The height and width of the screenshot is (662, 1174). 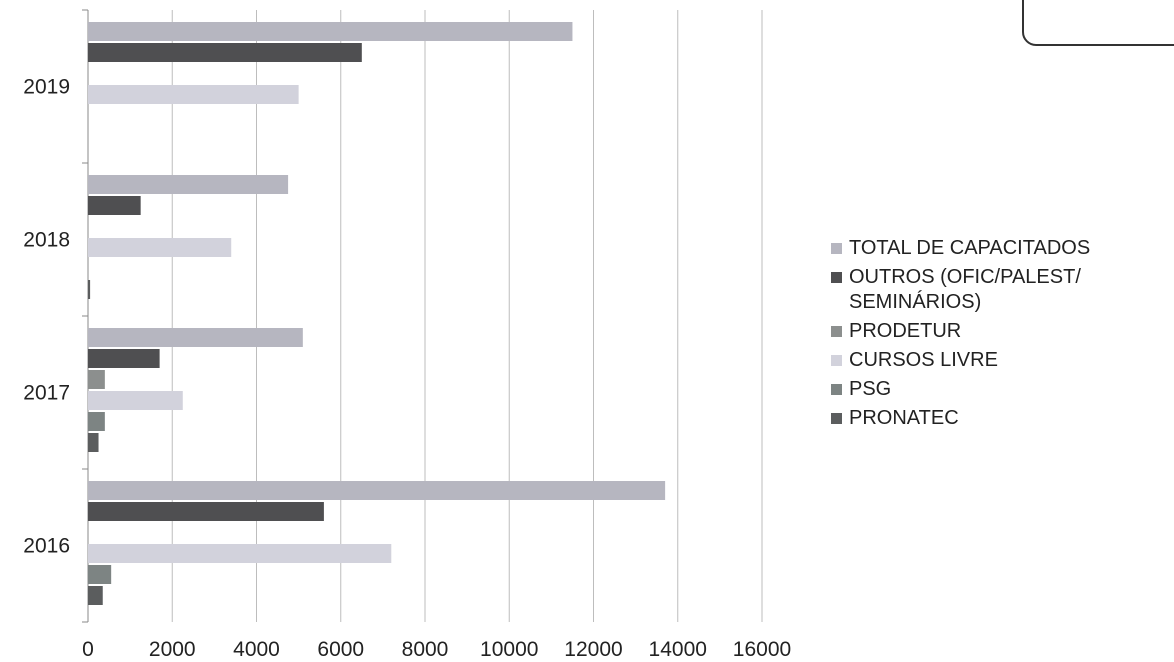 What do you see at coordinates (88, 649) in the screenshot?
I see `x-tick-label: 0` at bounding box center [88, 649].